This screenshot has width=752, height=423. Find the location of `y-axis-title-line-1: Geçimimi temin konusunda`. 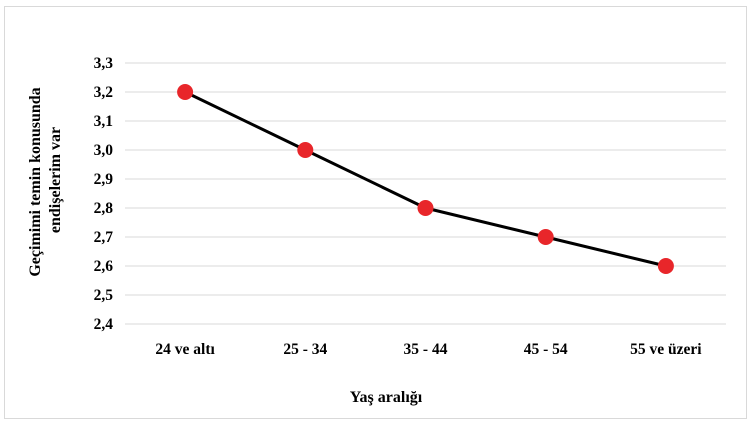

y-axis-title-line-1: Geçimimi temin konusunda is located at coordinates (35, 181).